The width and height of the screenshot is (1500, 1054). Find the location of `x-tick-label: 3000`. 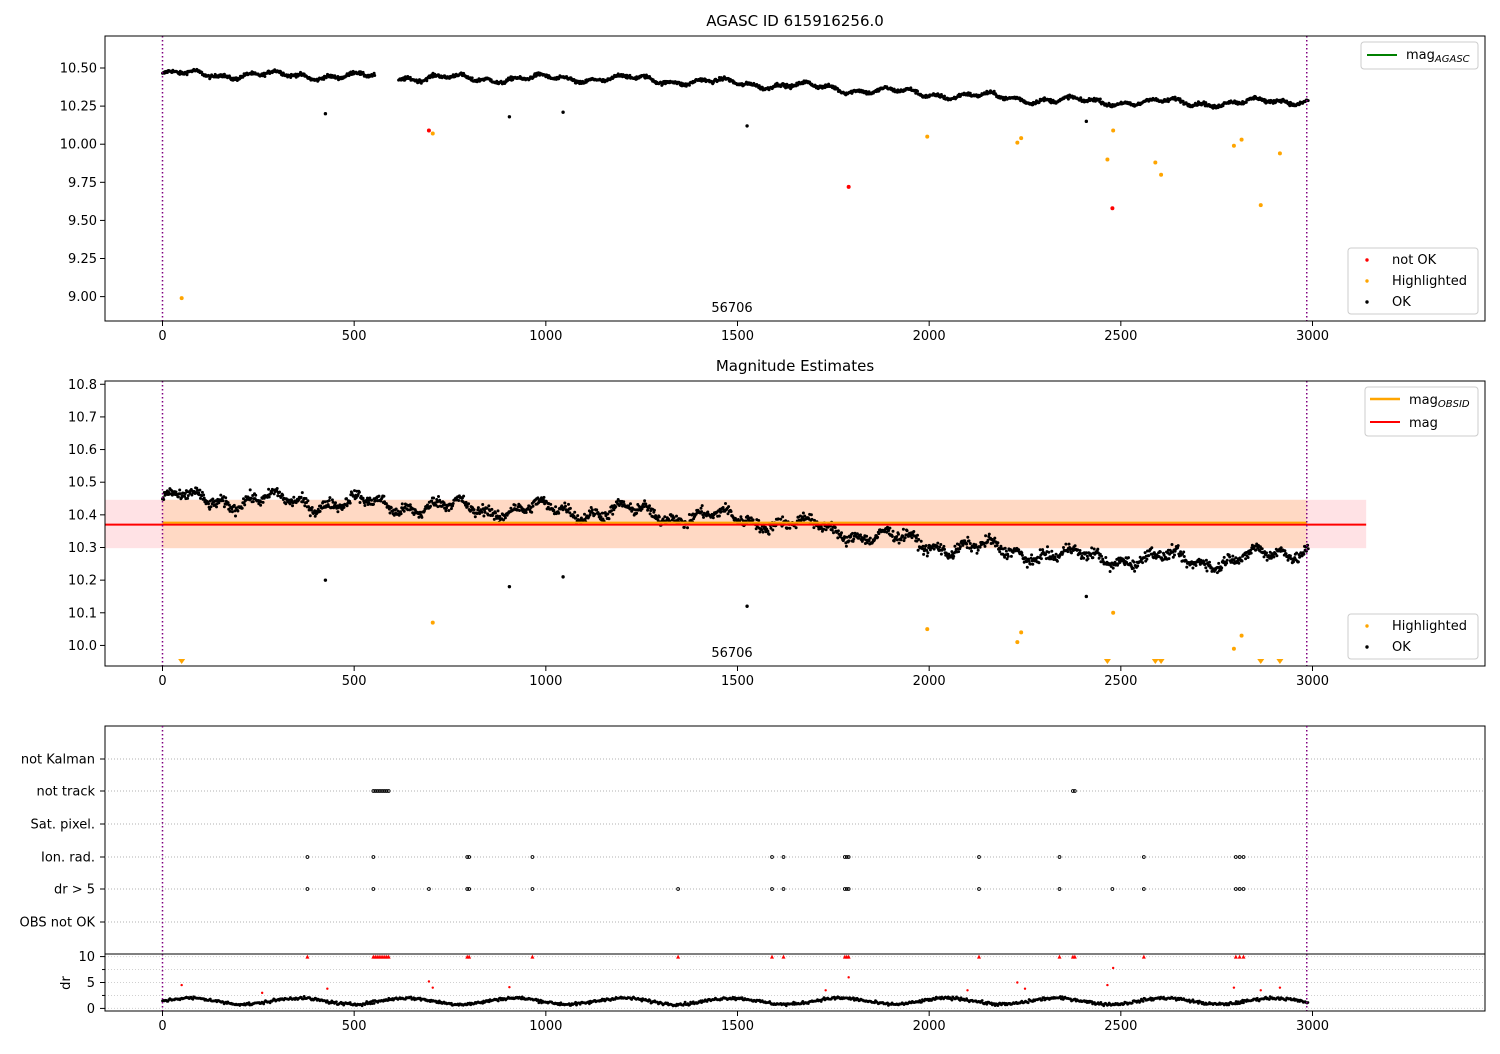

x-tick-label: 3000 is located at coordinates (1312, 336).